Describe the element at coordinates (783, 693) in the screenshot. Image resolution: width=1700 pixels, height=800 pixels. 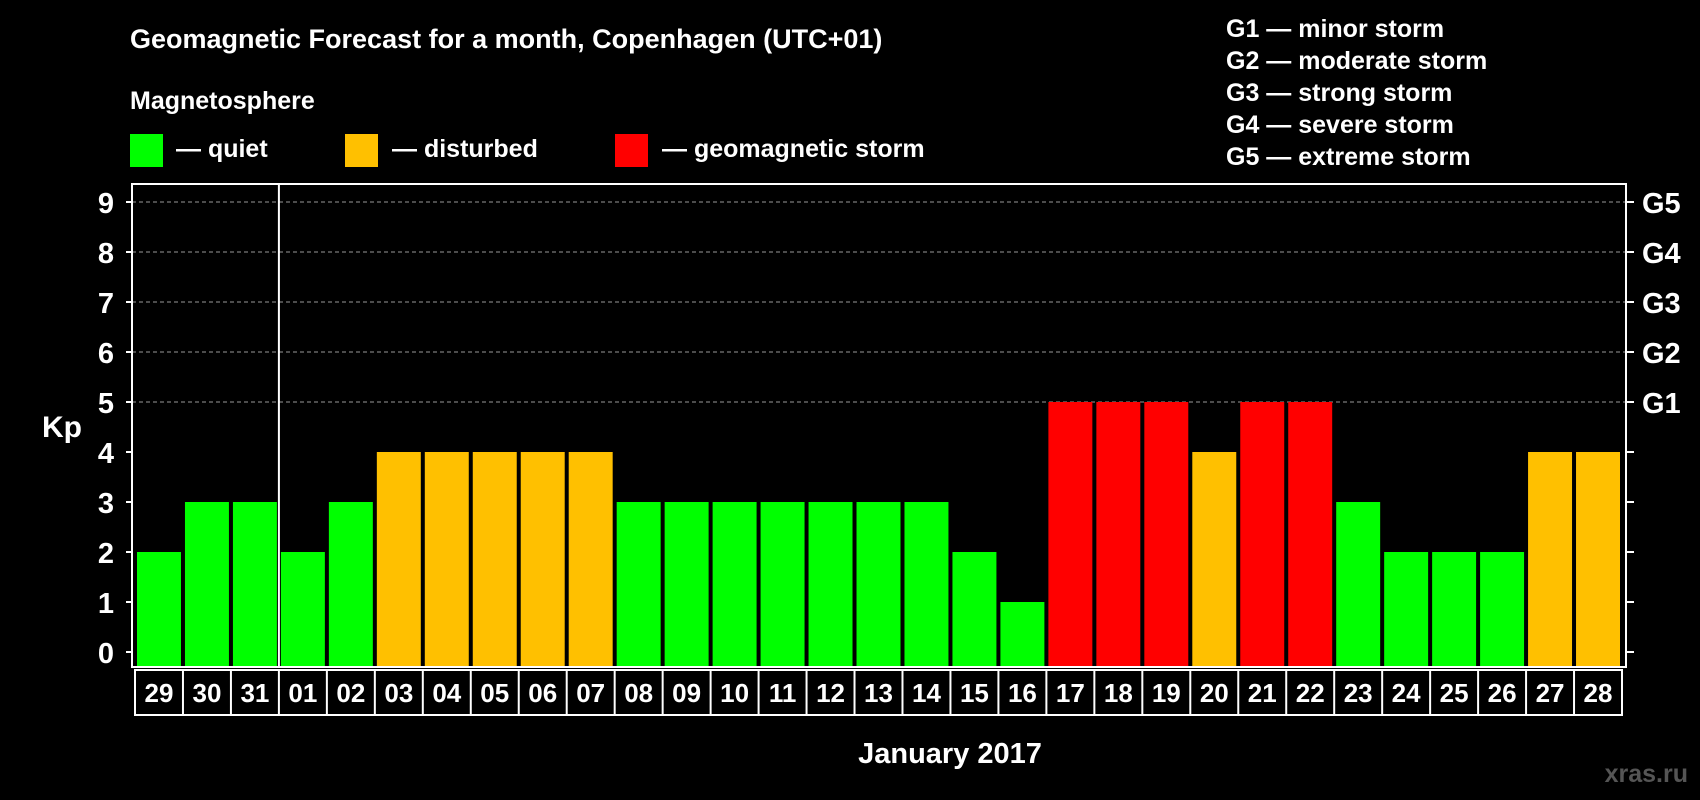
I see `x-tick-label: 11` at that location.